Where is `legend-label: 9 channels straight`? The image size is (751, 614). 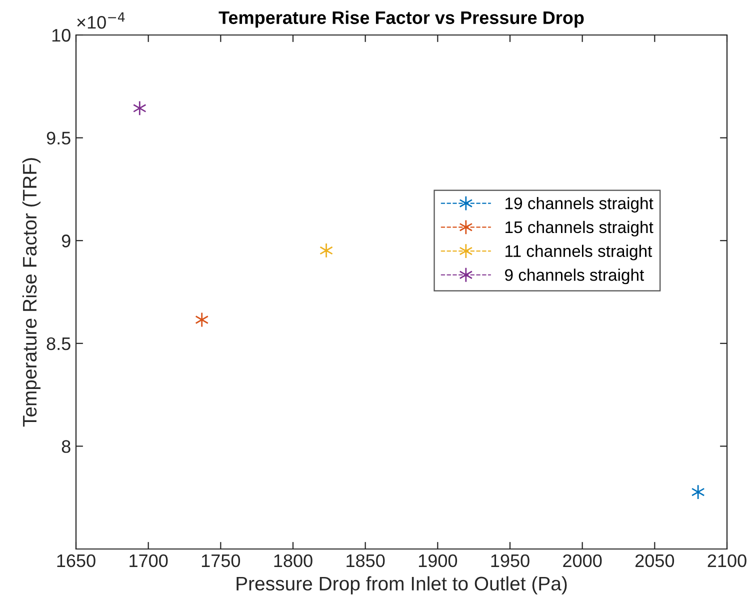 legend-label: 9 channels straight is located at coordinates (574, 276).